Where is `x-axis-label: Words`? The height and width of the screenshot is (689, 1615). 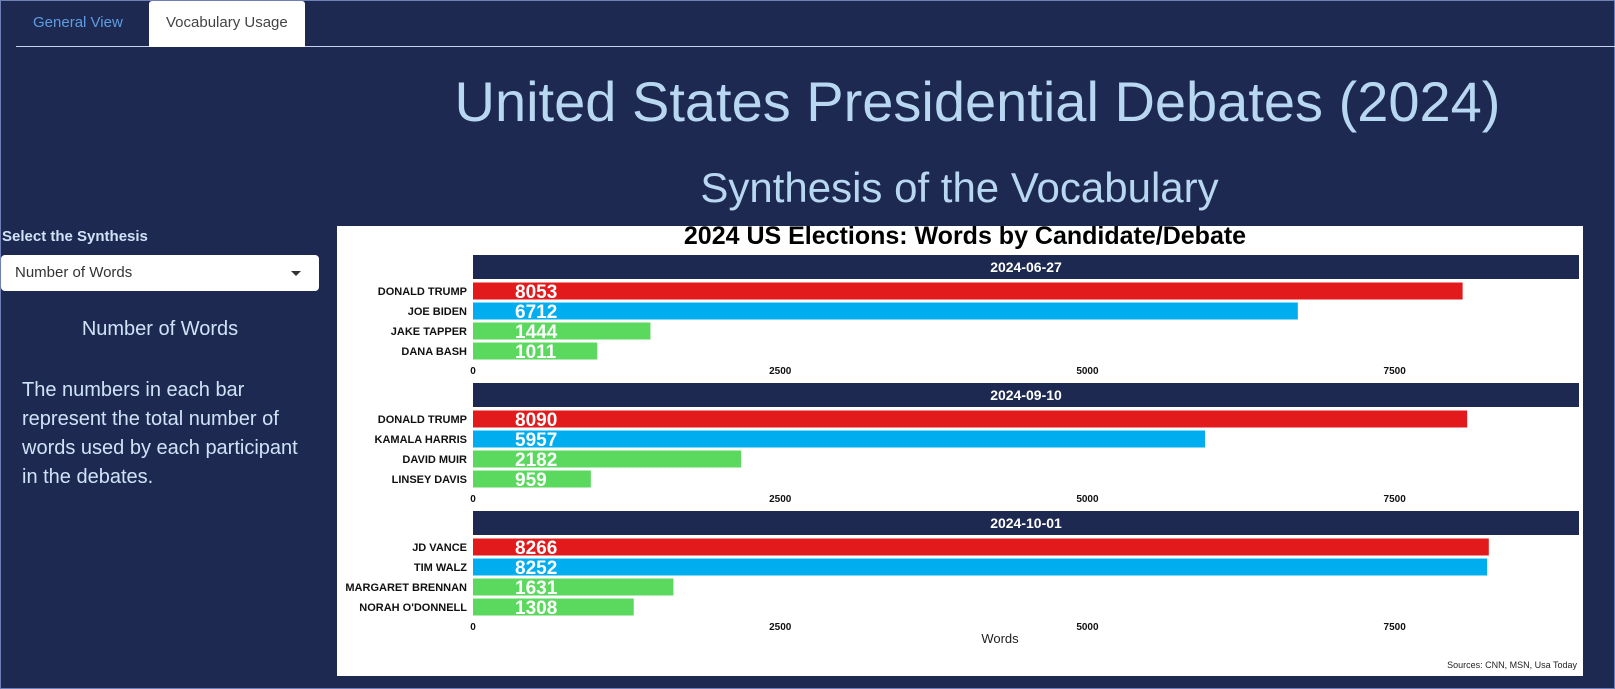
x-axis-label: Words is located at coordinates (1000, 638).